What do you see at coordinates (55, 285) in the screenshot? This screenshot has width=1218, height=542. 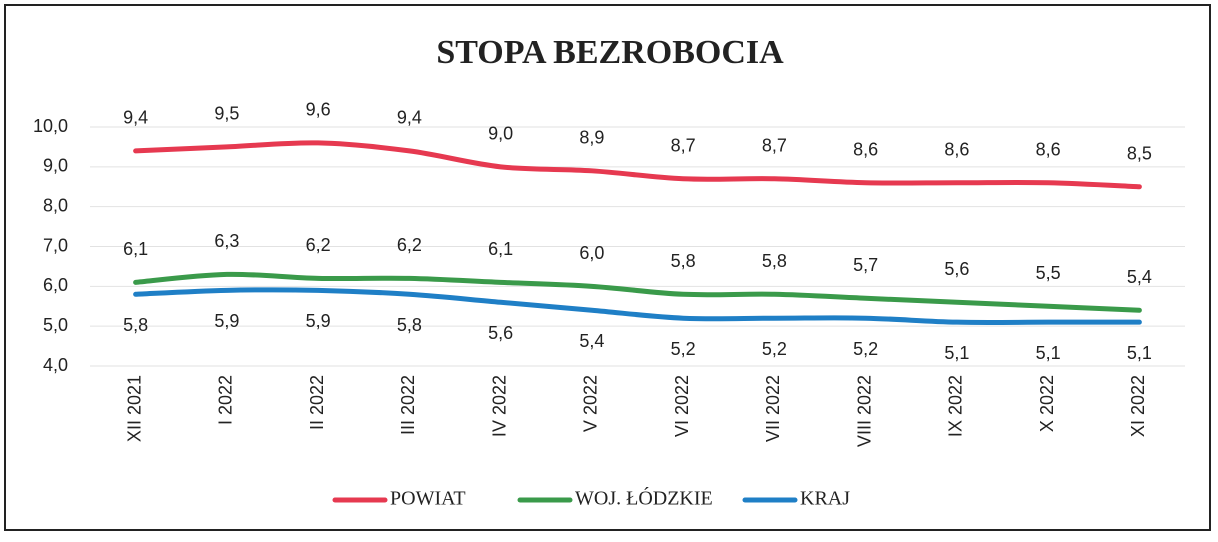 I see `y-tick-label: 6,0` at bounding box center [55, 285].